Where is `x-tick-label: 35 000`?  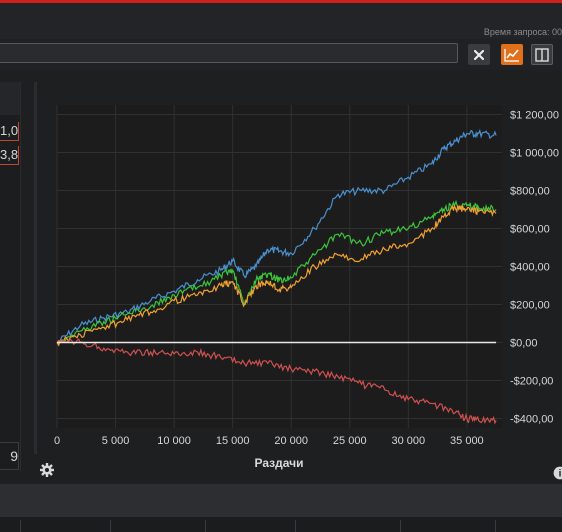 x-tick-label: 35 000 is located at coordinates (467, 441).